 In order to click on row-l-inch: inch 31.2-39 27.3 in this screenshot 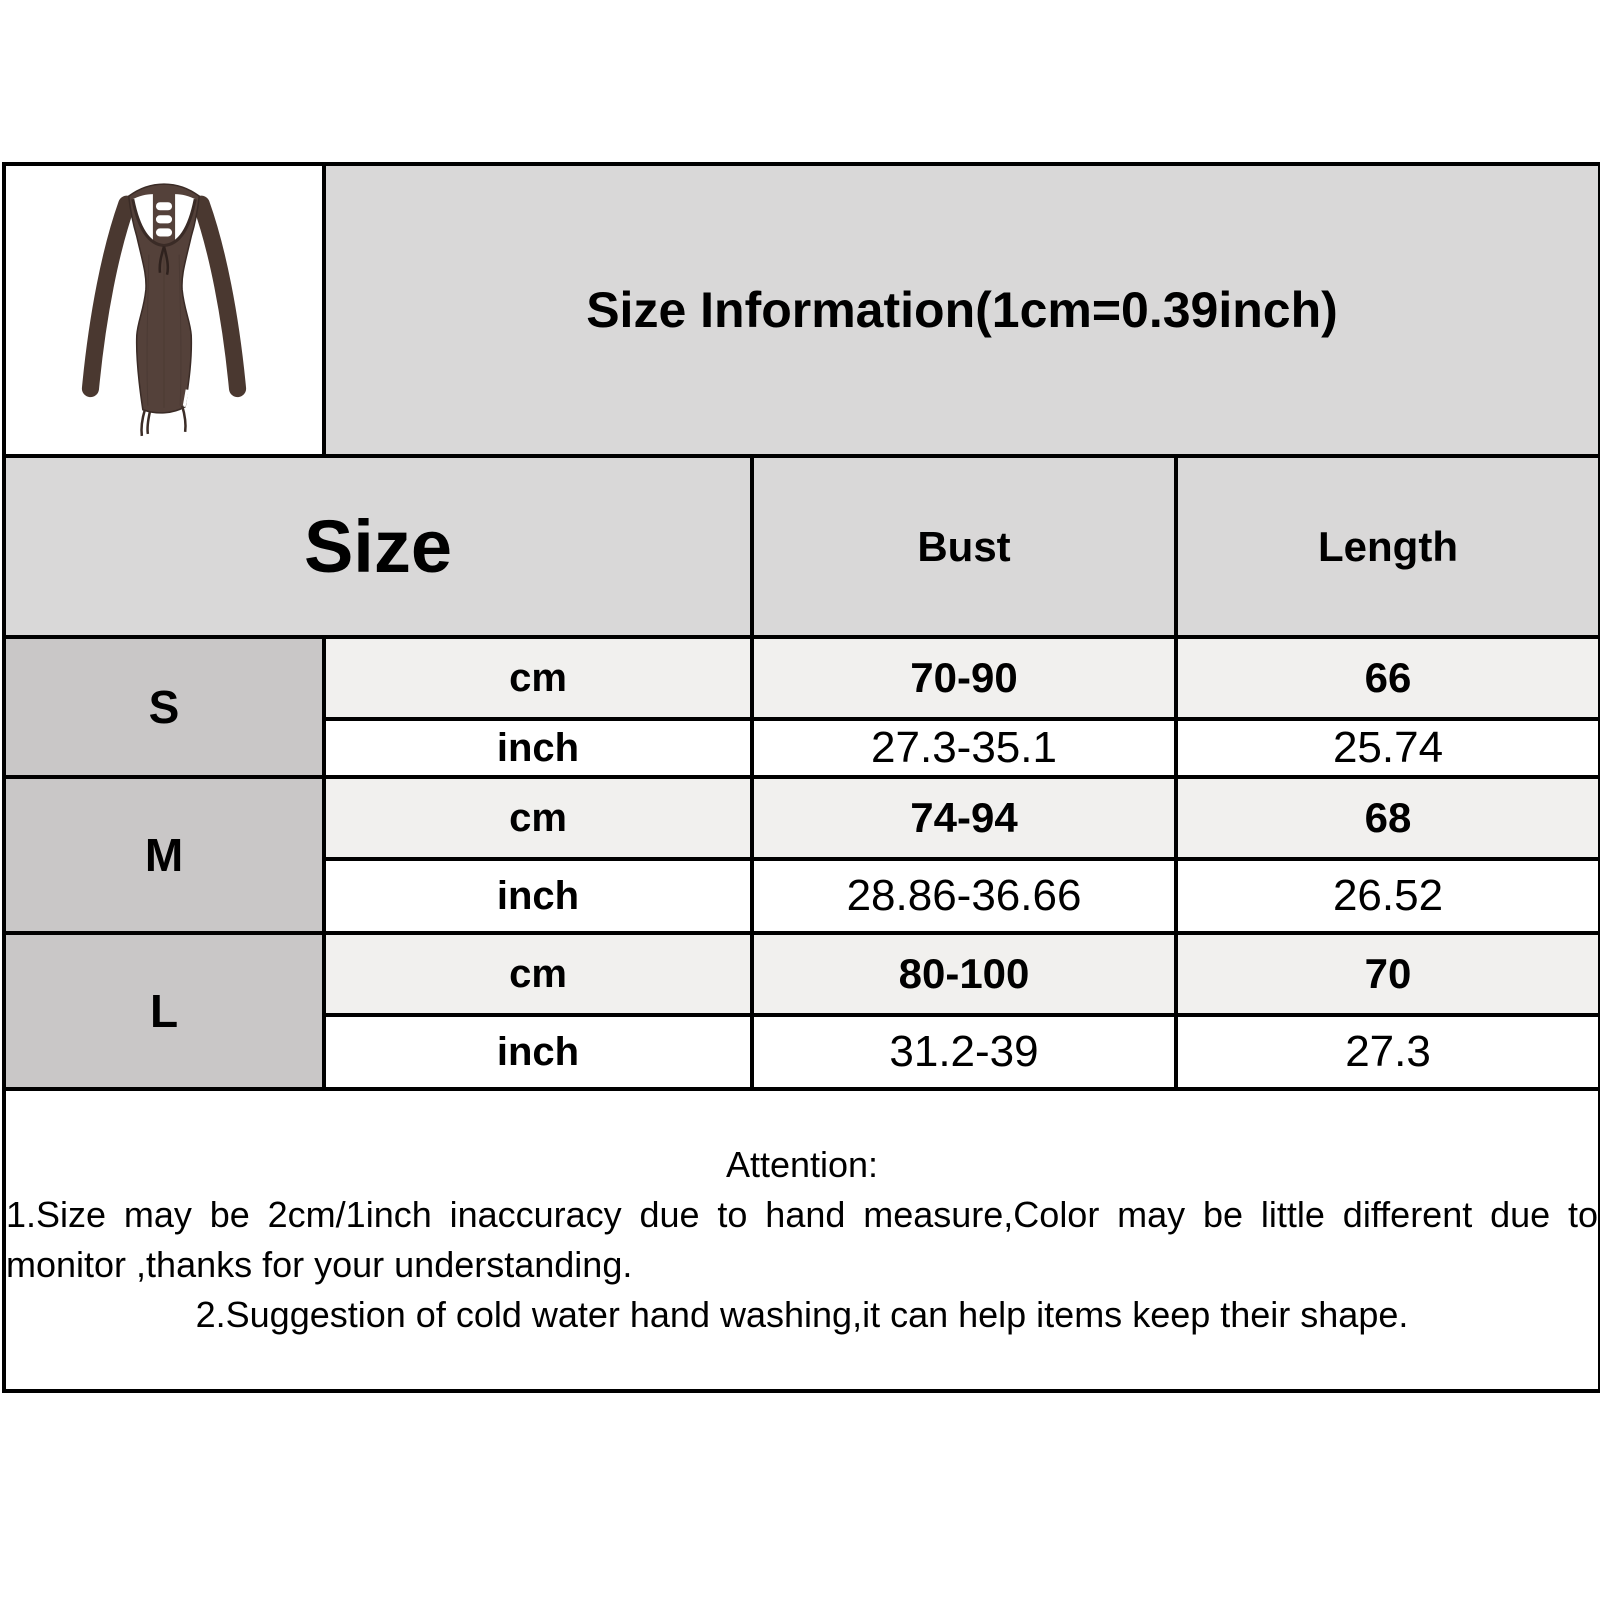, I will do `click(802, 1052)`.